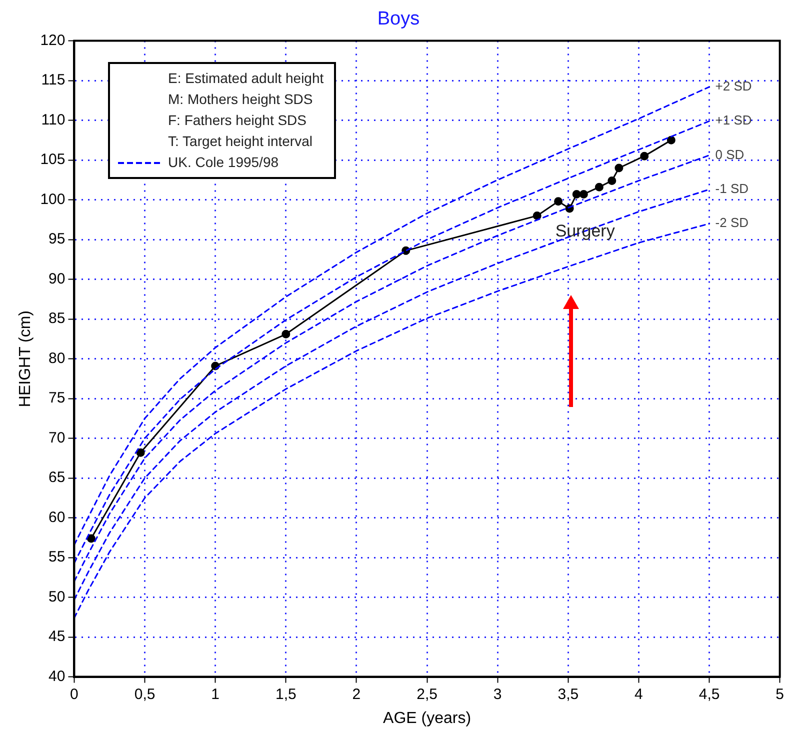  Describe the element at coordinates (57, 597) in the screenshot. I see `y-tick-label: 50` at that location.